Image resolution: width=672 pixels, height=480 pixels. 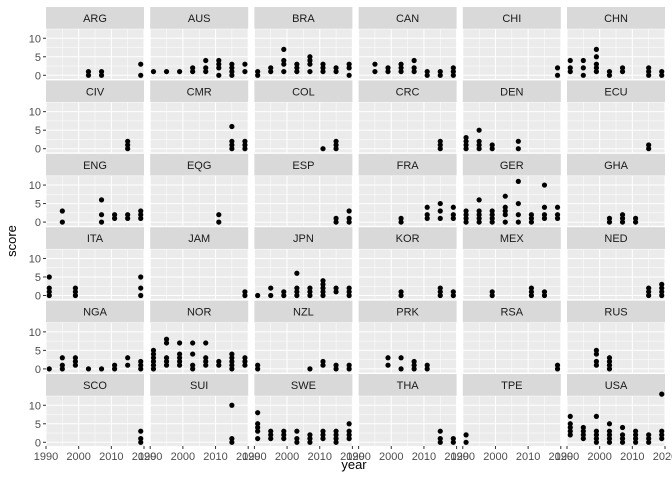 What do you see at coordinates (303, 189) in the screenshot?
I see `facet-panel-esp: ESP` at bounding box center [303, 189].